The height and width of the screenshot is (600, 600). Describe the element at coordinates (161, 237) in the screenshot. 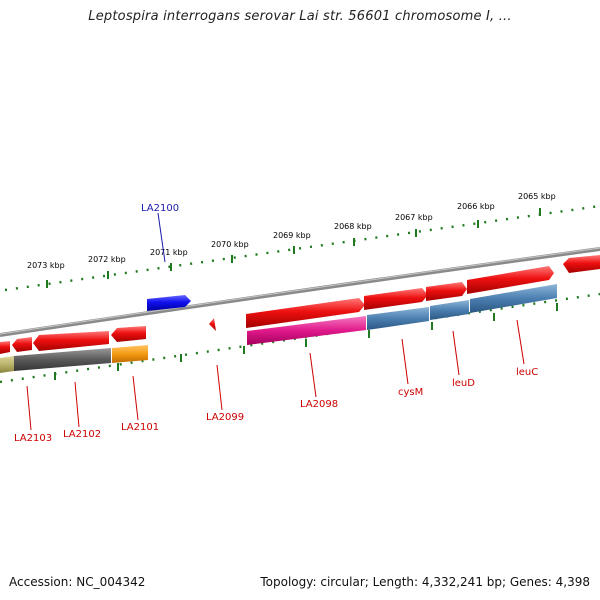

I see `label-leader-line-highlighted` at that location.